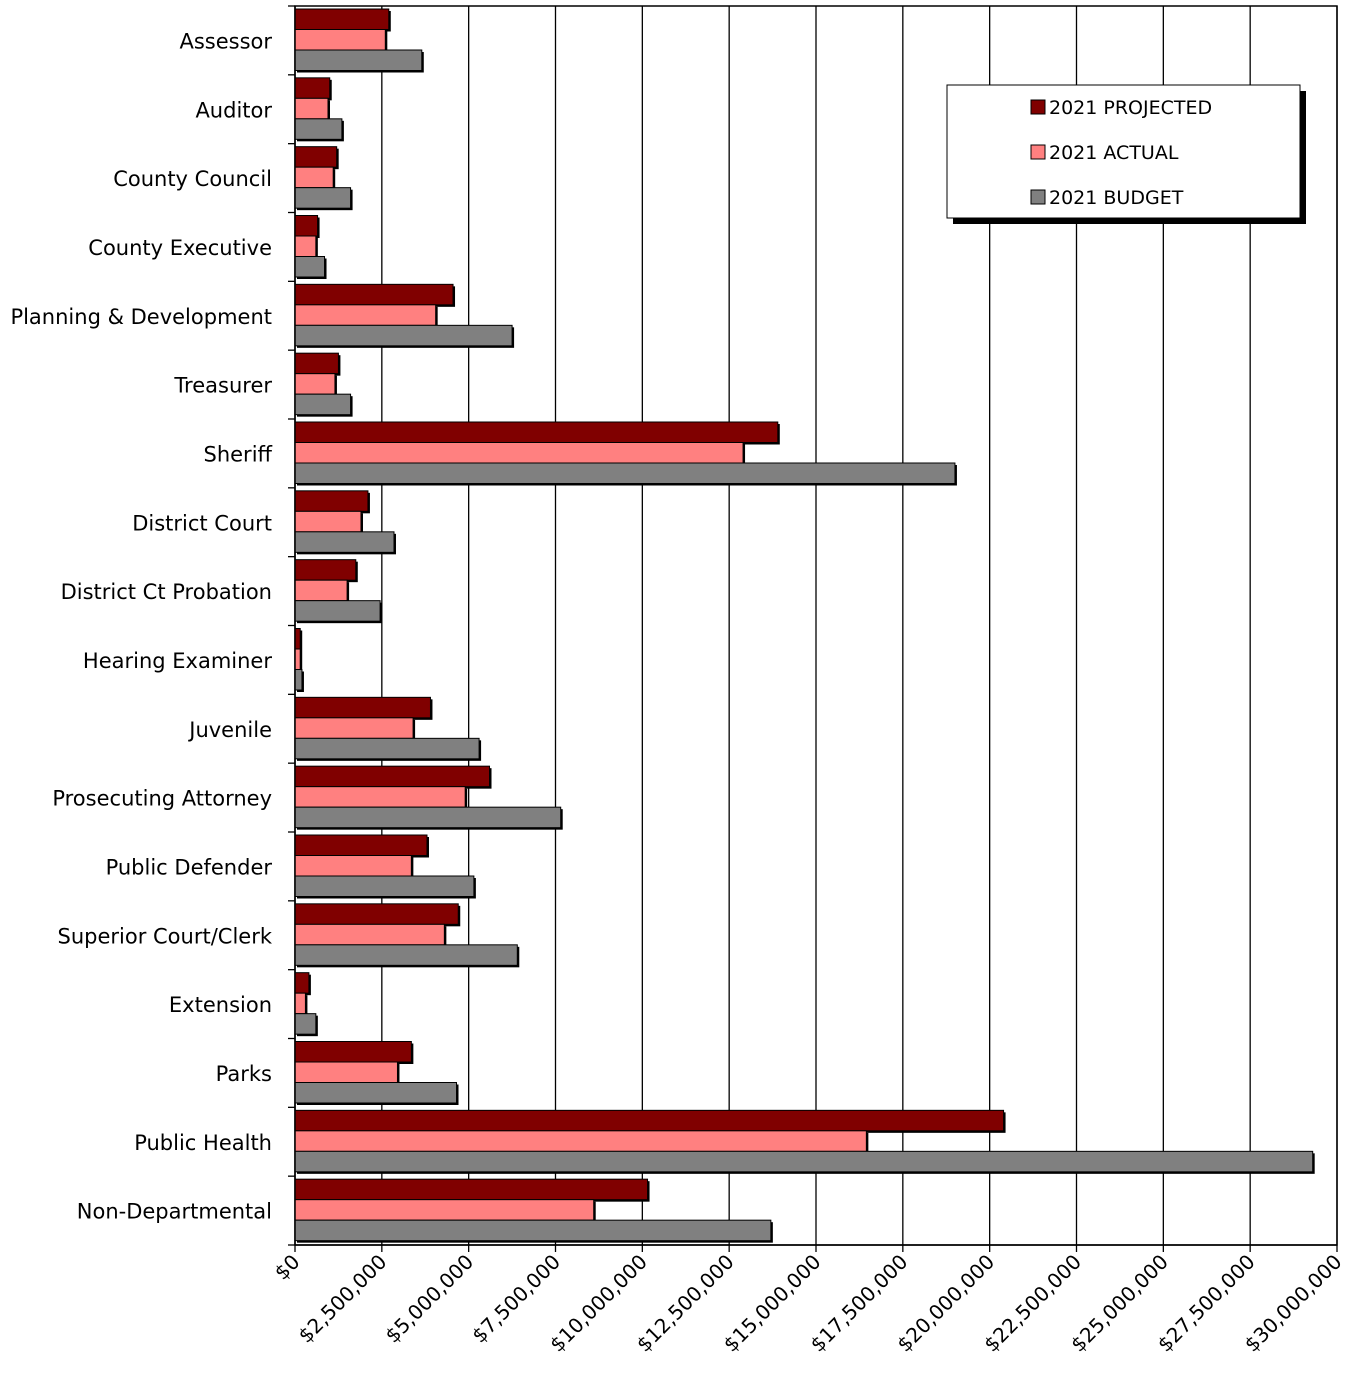  Describe the element at coordinates (225, 41) in the screenshot. I see `category-label: Assessor` at that location.